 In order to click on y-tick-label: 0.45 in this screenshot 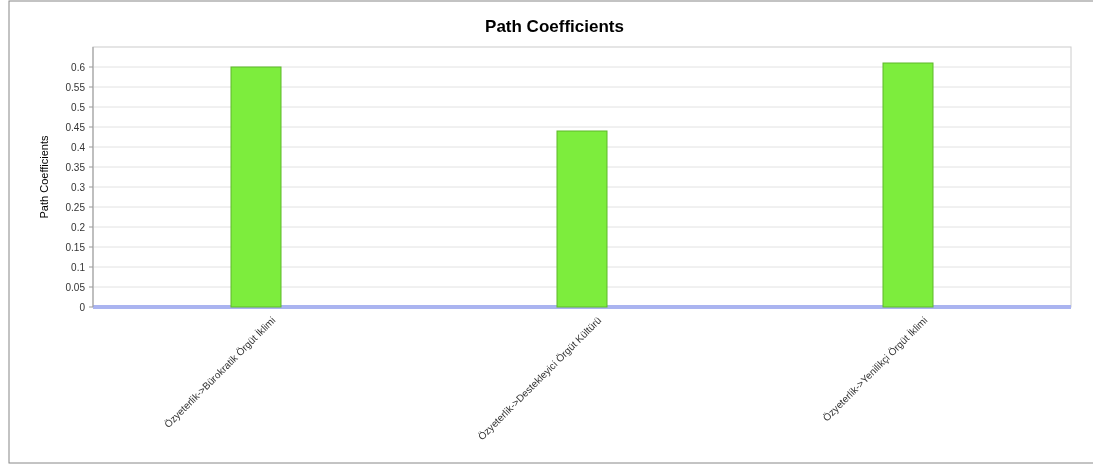, I will do `click(75, 127)`.